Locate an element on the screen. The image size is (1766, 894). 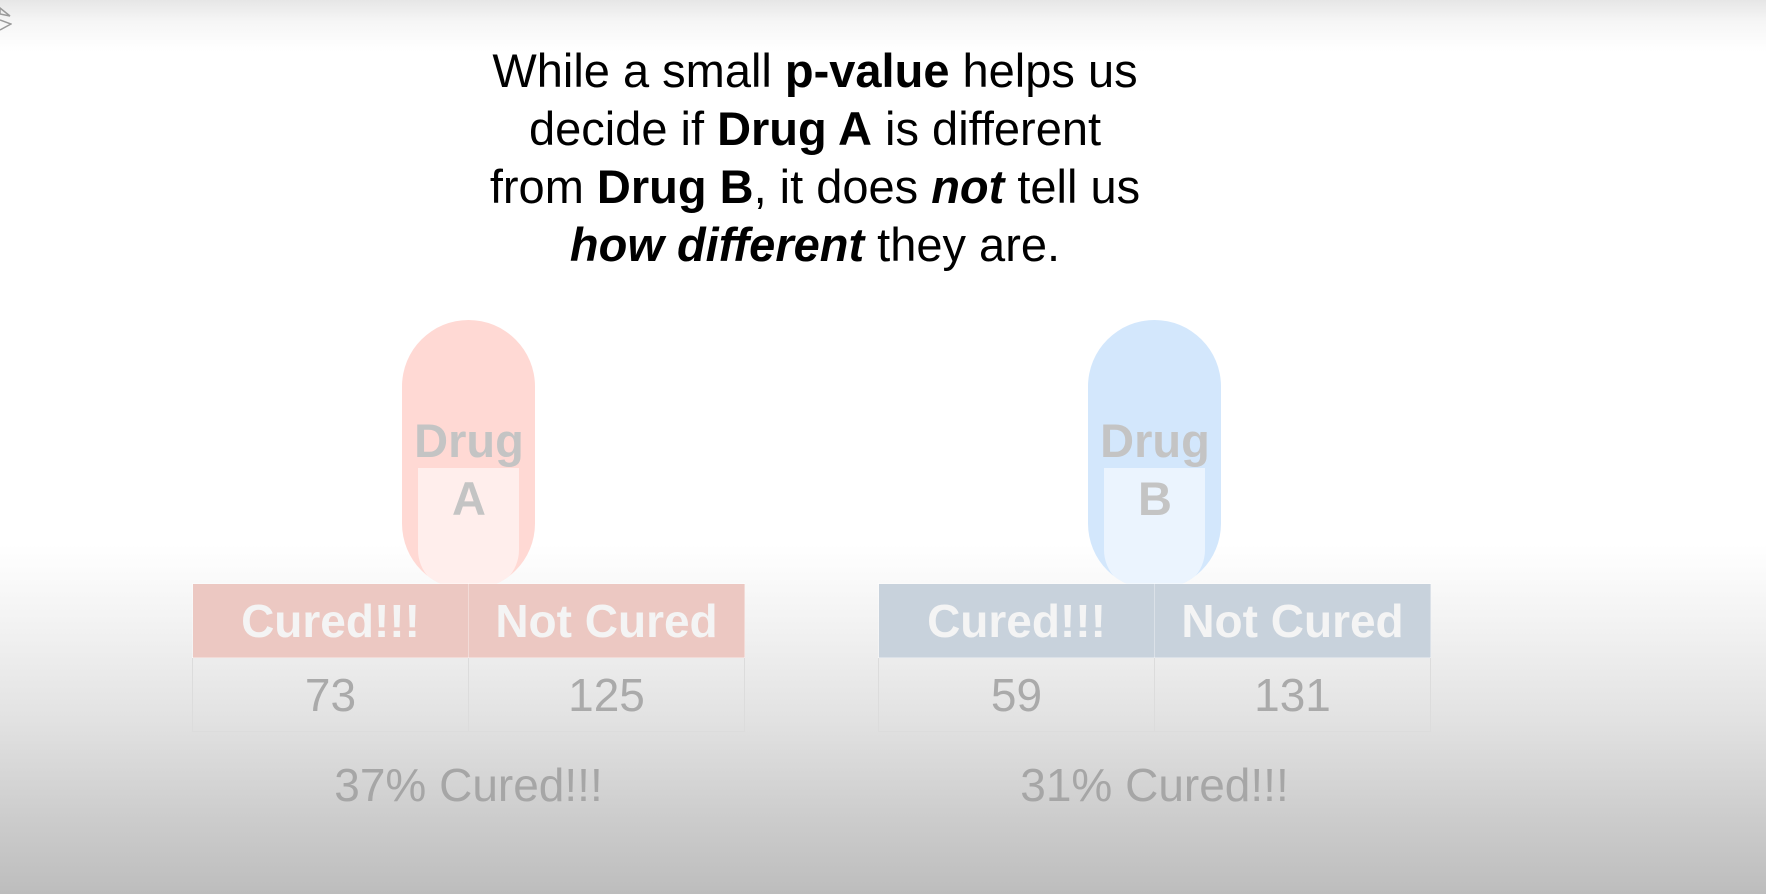
drug-b-cure-rate: 31% Cured!!! is located at coordinates (1154, 785).